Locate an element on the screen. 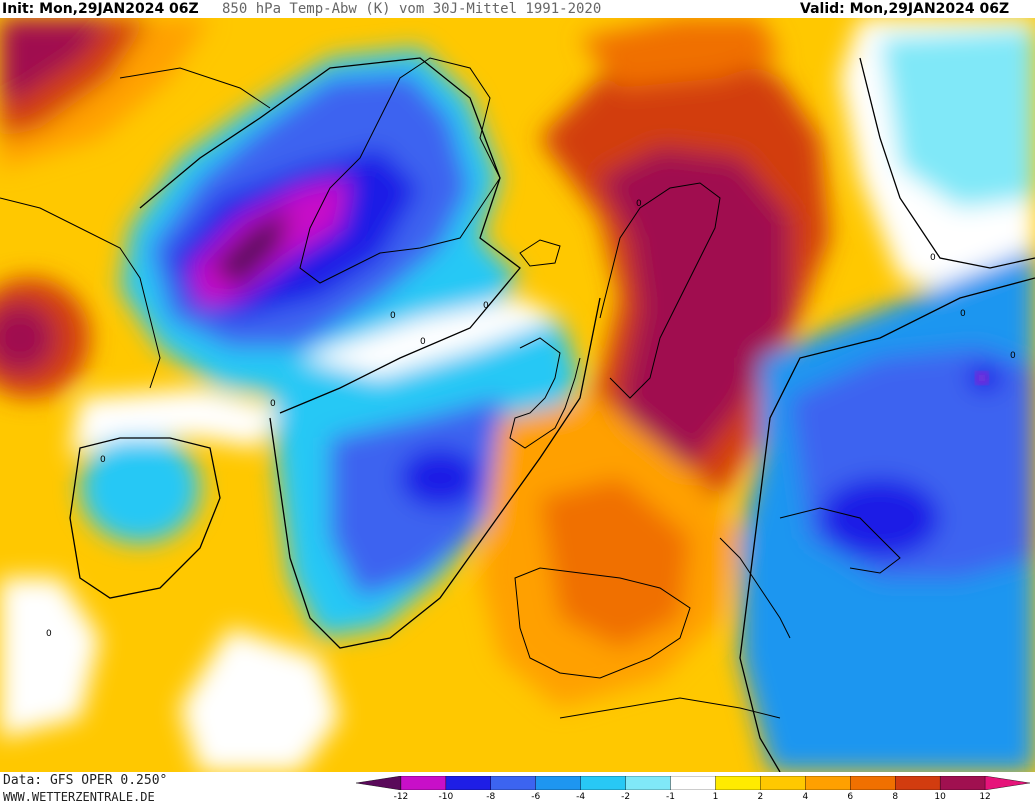 The image size is (1035, 806). color-scale-tick-label: 8 is located at coordinates (895, 797).